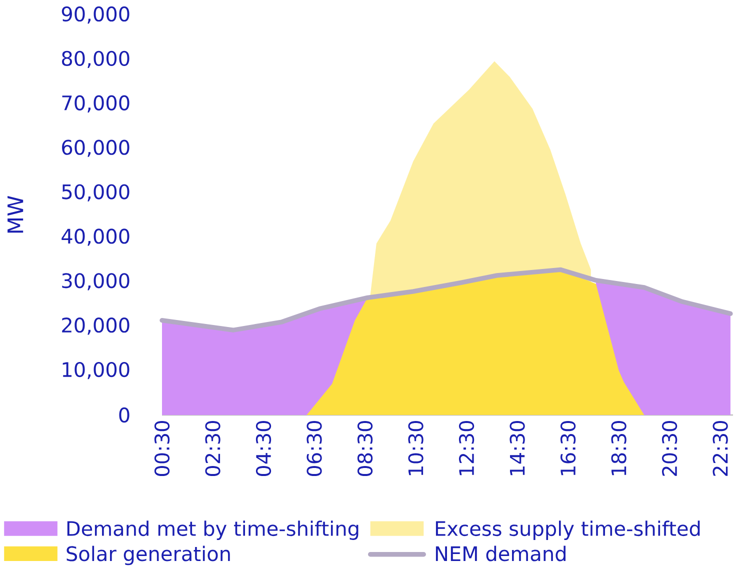 This screenshot has height=576, width=739. What do you see at coordinates (568, 448) in the screenshot?
I see `x-tick-label: 16:30` at bounding box center [568, 448].